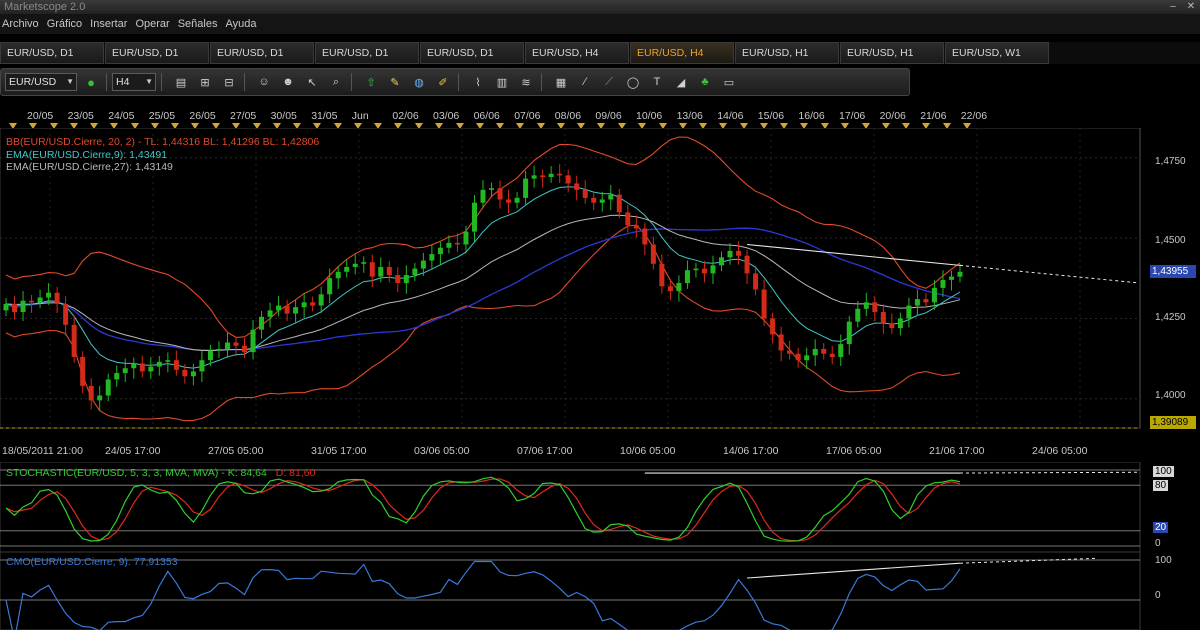 Image resolution: width=1200 pixels, height=630 pixels. I want to click on date-scale-label: 17/06, so click(852, 116).